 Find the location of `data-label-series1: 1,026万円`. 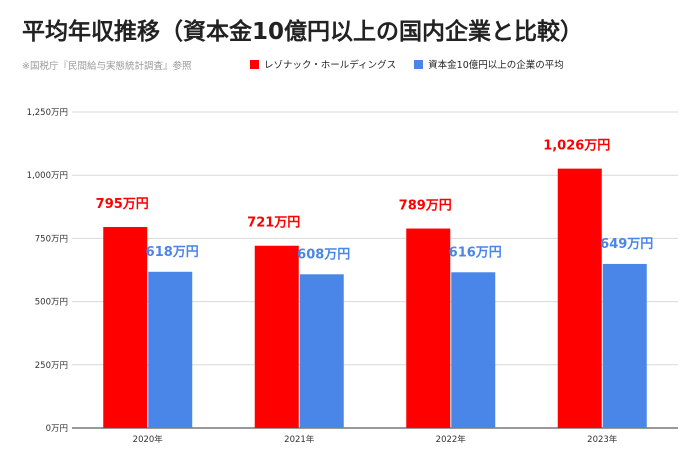

data-label-series1: 1,026万円 is located at coordinates (576, 146).